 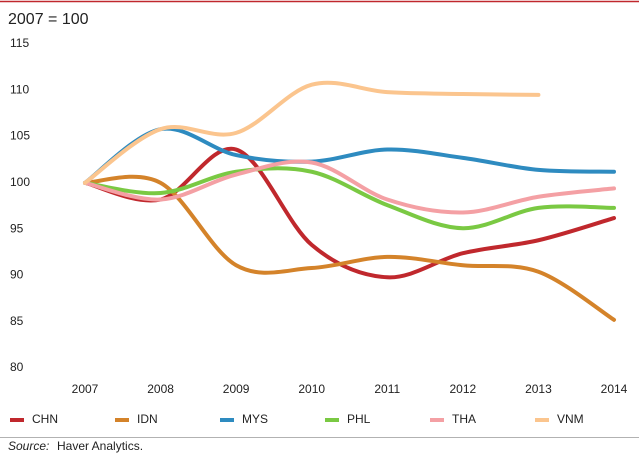 I want to click on x-tick-label: 2014, so click(x=614, y=389).